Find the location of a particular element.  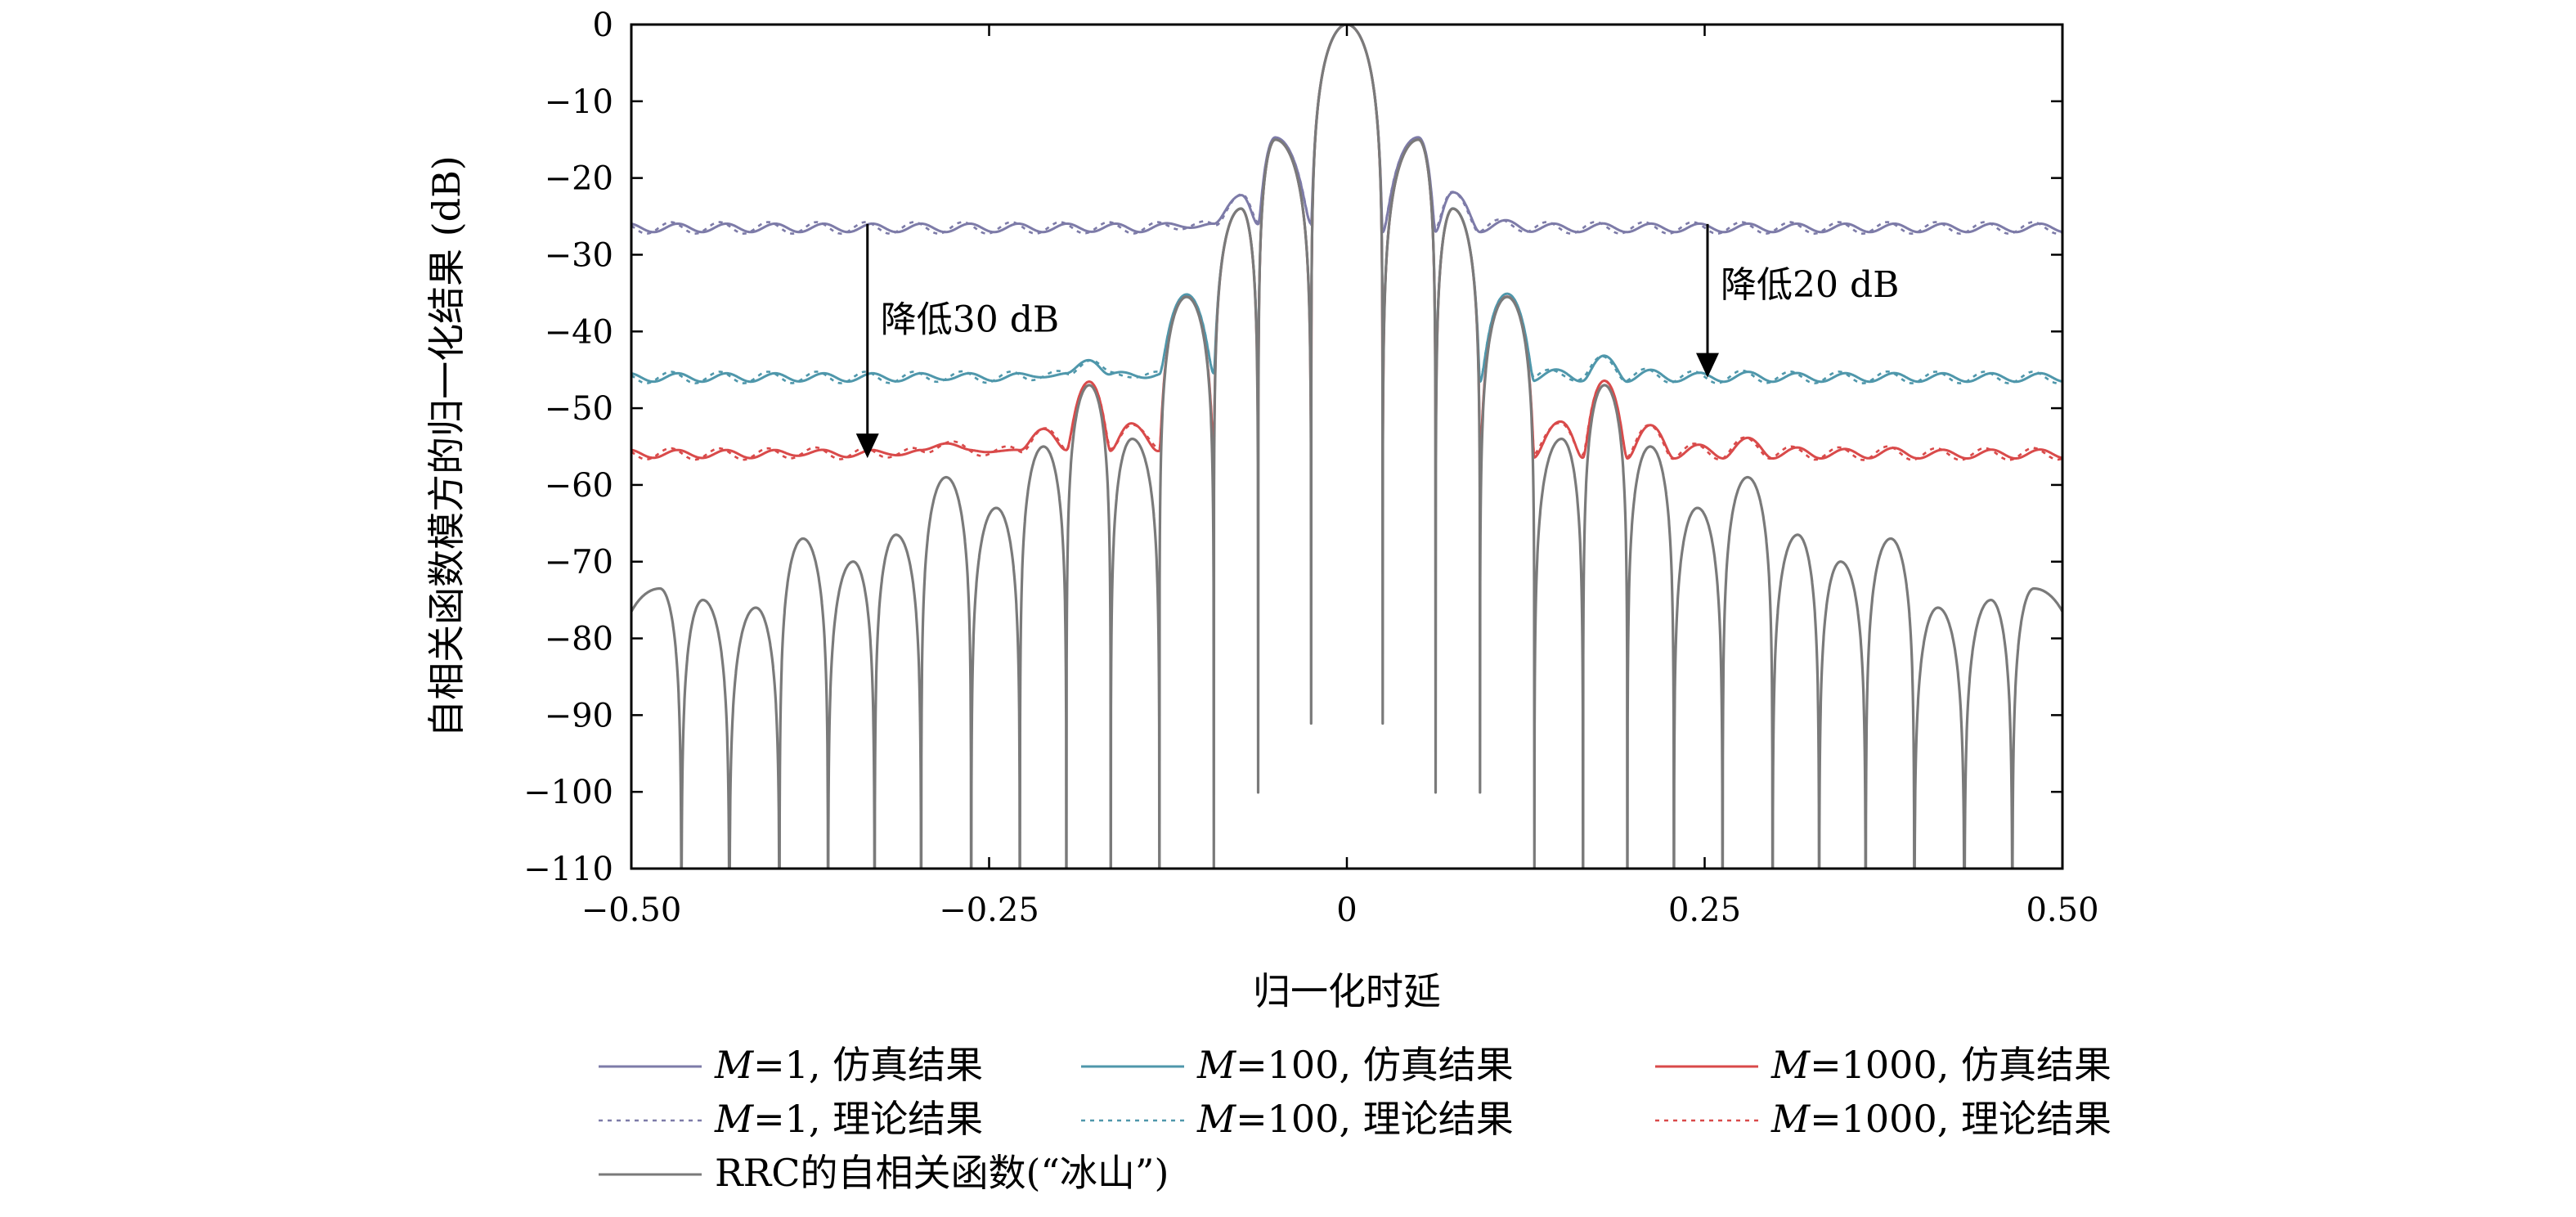

legend-label: M=1000, 仿真结果 is located at coordinates (1941, 1065).